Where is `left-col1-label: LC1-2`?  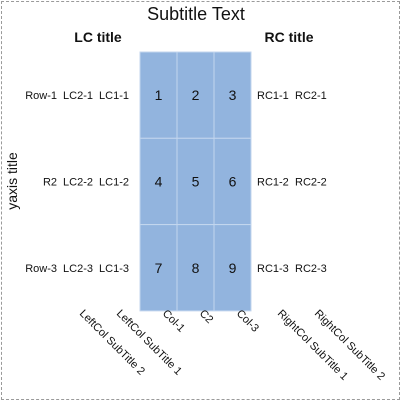
left-col1-label: LC1-2 is located at coordinates (114, 182).